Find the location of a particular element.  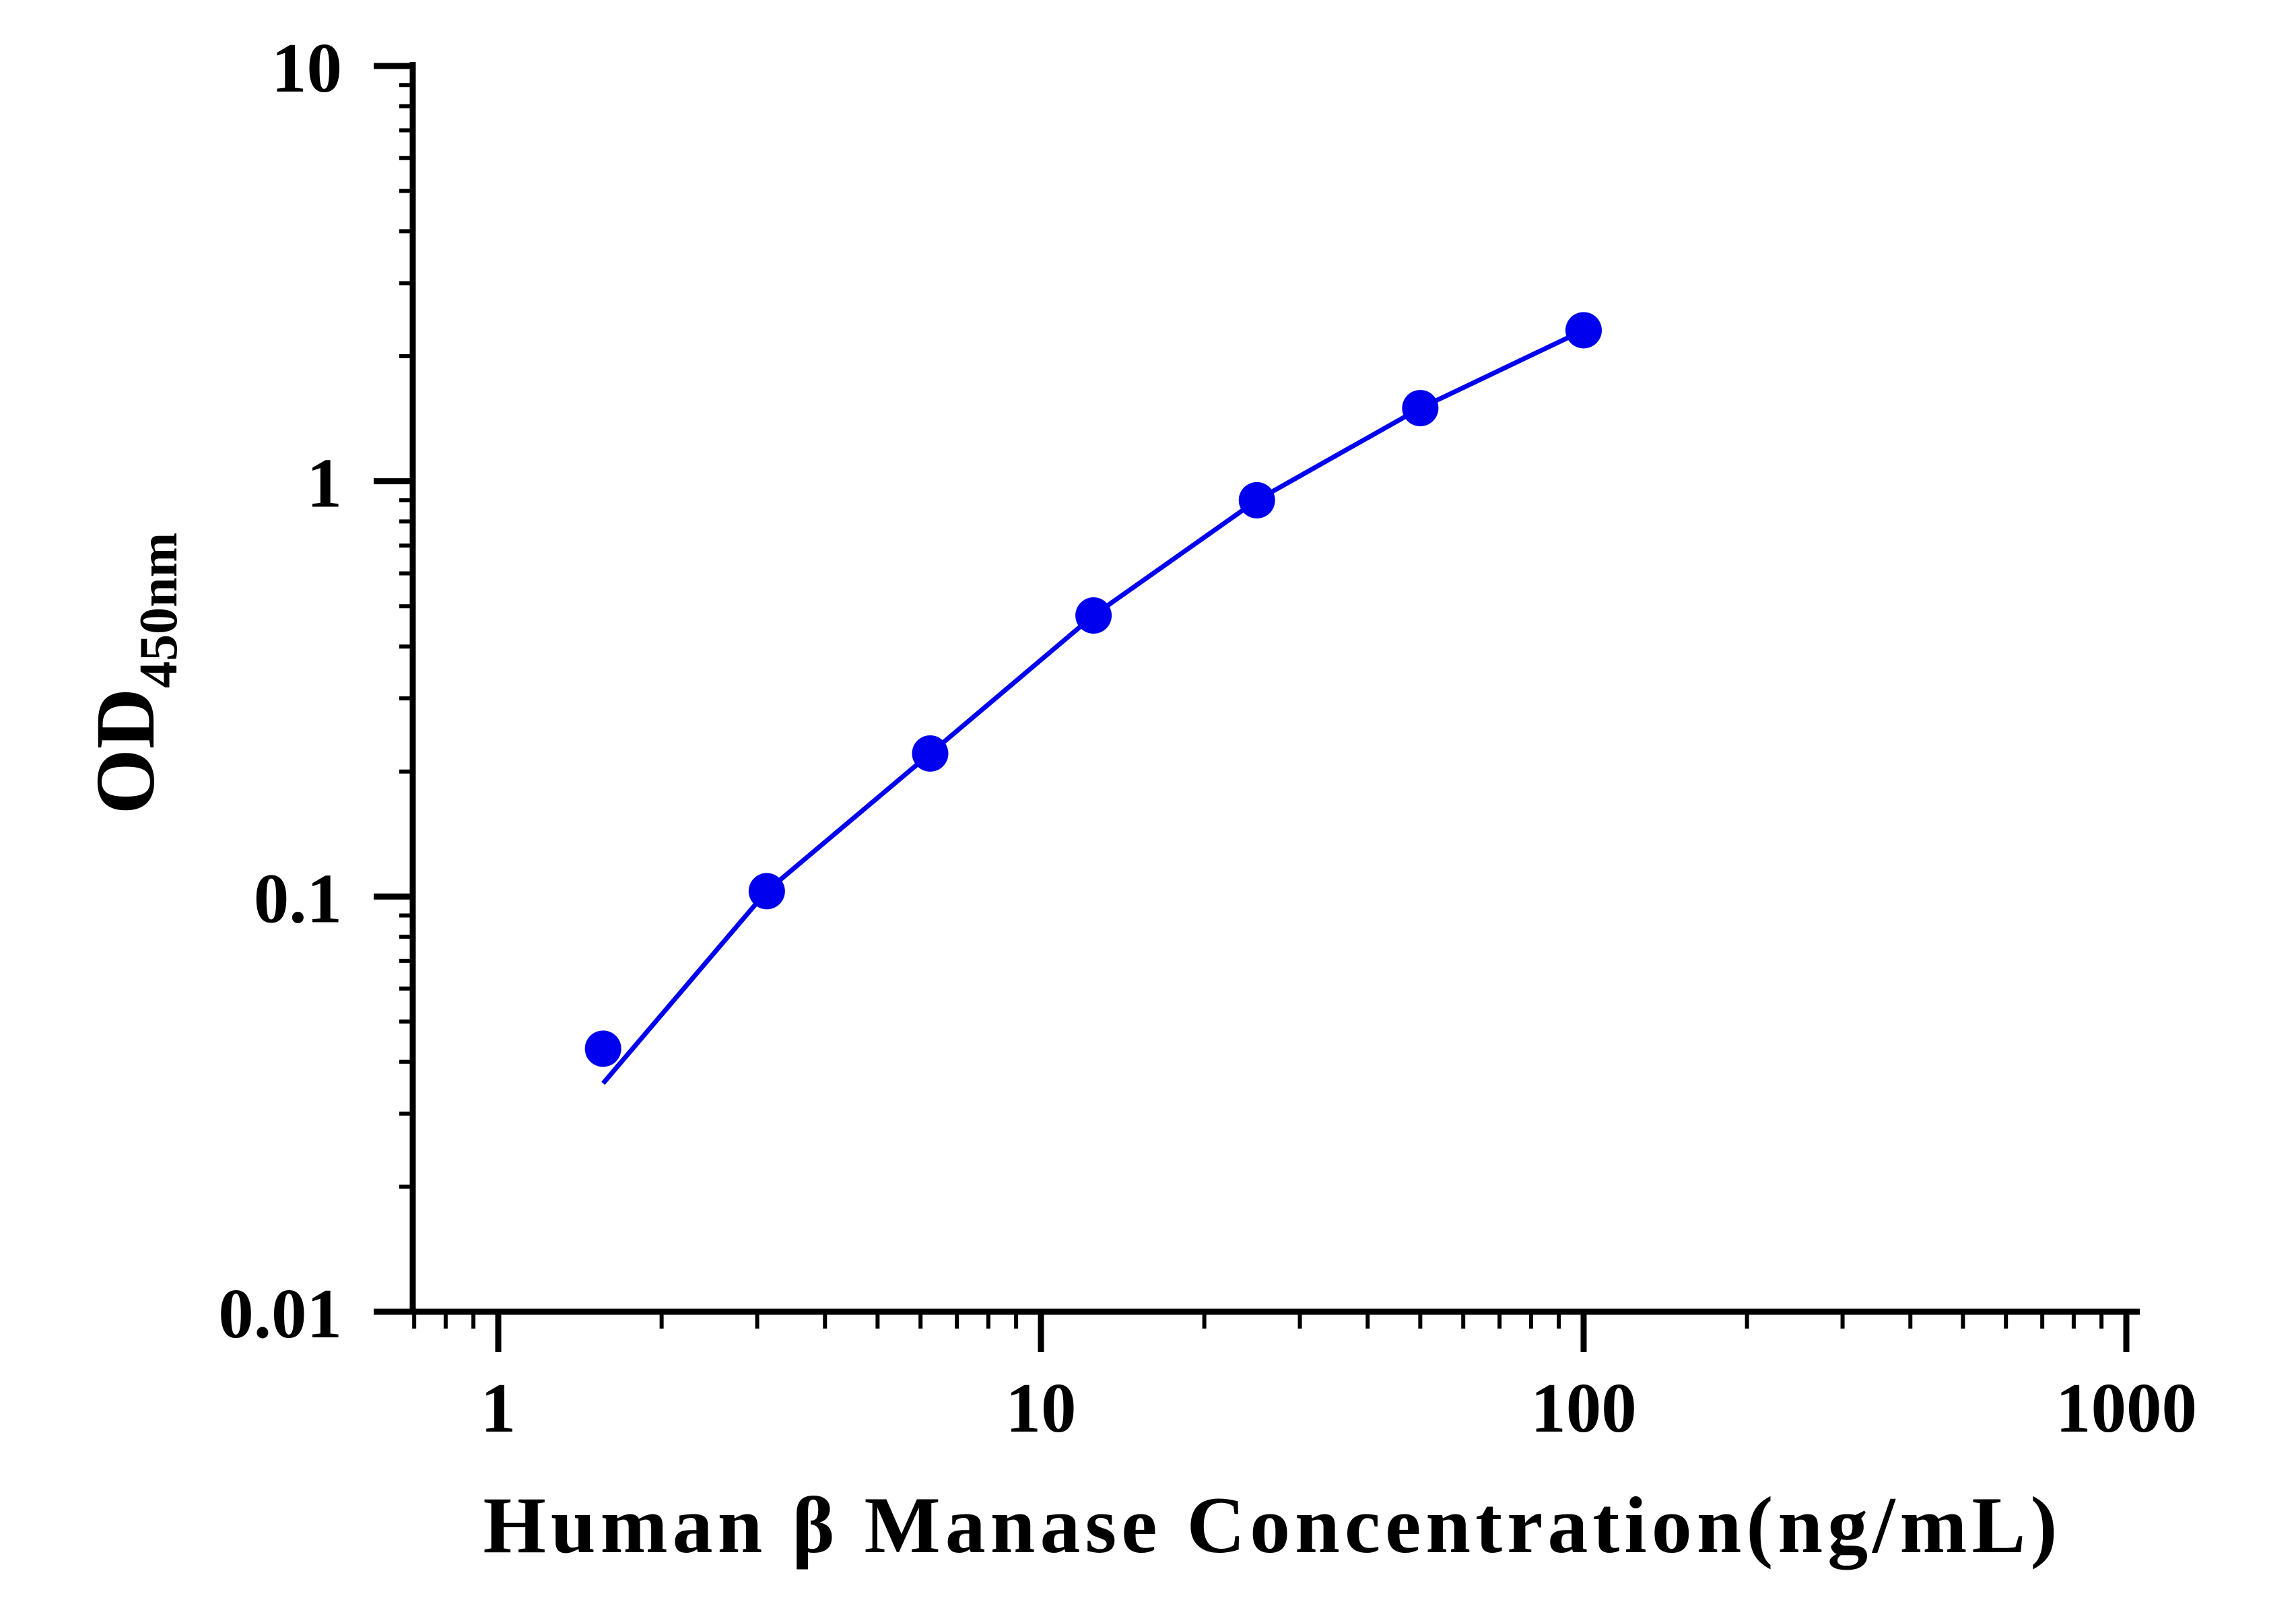

y-major-ticks is located at coordinates (394, 689).